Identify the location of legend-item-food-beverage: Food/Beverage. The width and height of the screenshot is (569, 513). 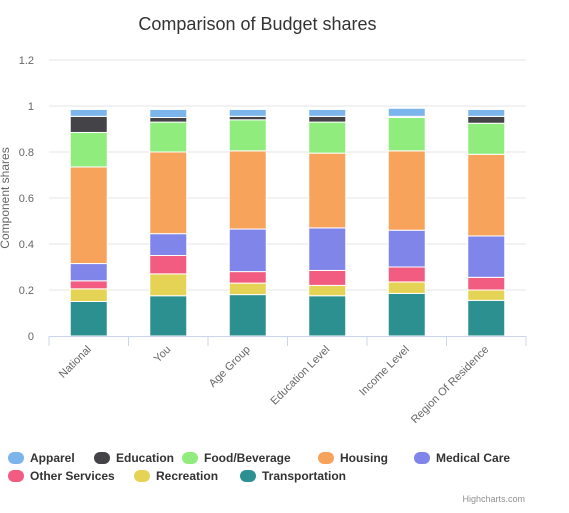
(236, 458).